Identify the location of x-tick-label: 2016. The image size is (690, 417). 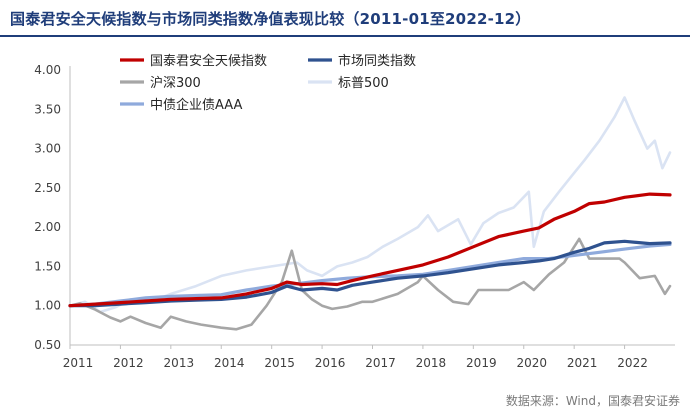
(330, 363).